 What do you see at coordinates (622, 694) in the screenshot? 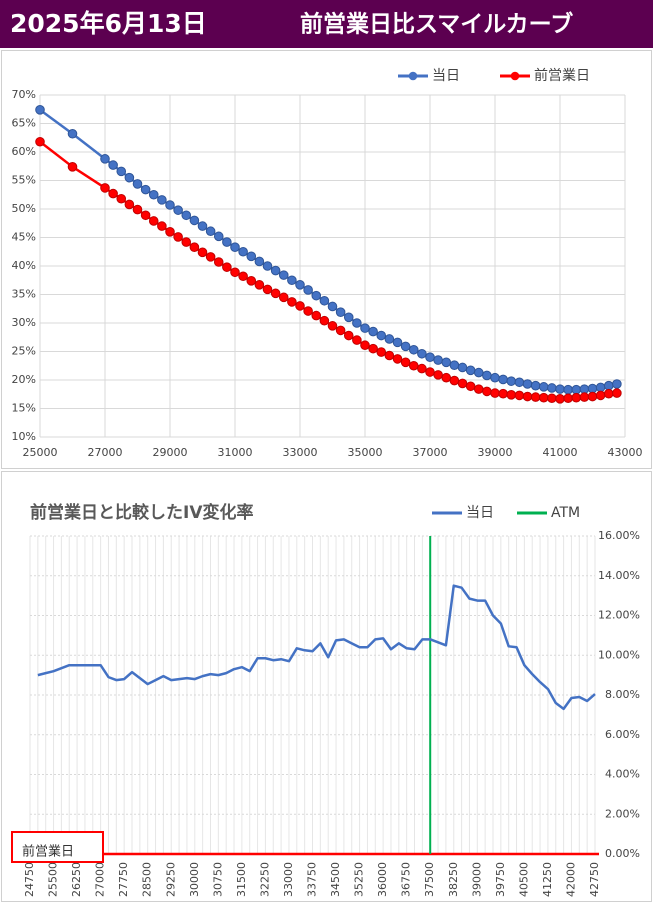
I see `y-tick-label: 8.00%` at bounding box center [622, 694].